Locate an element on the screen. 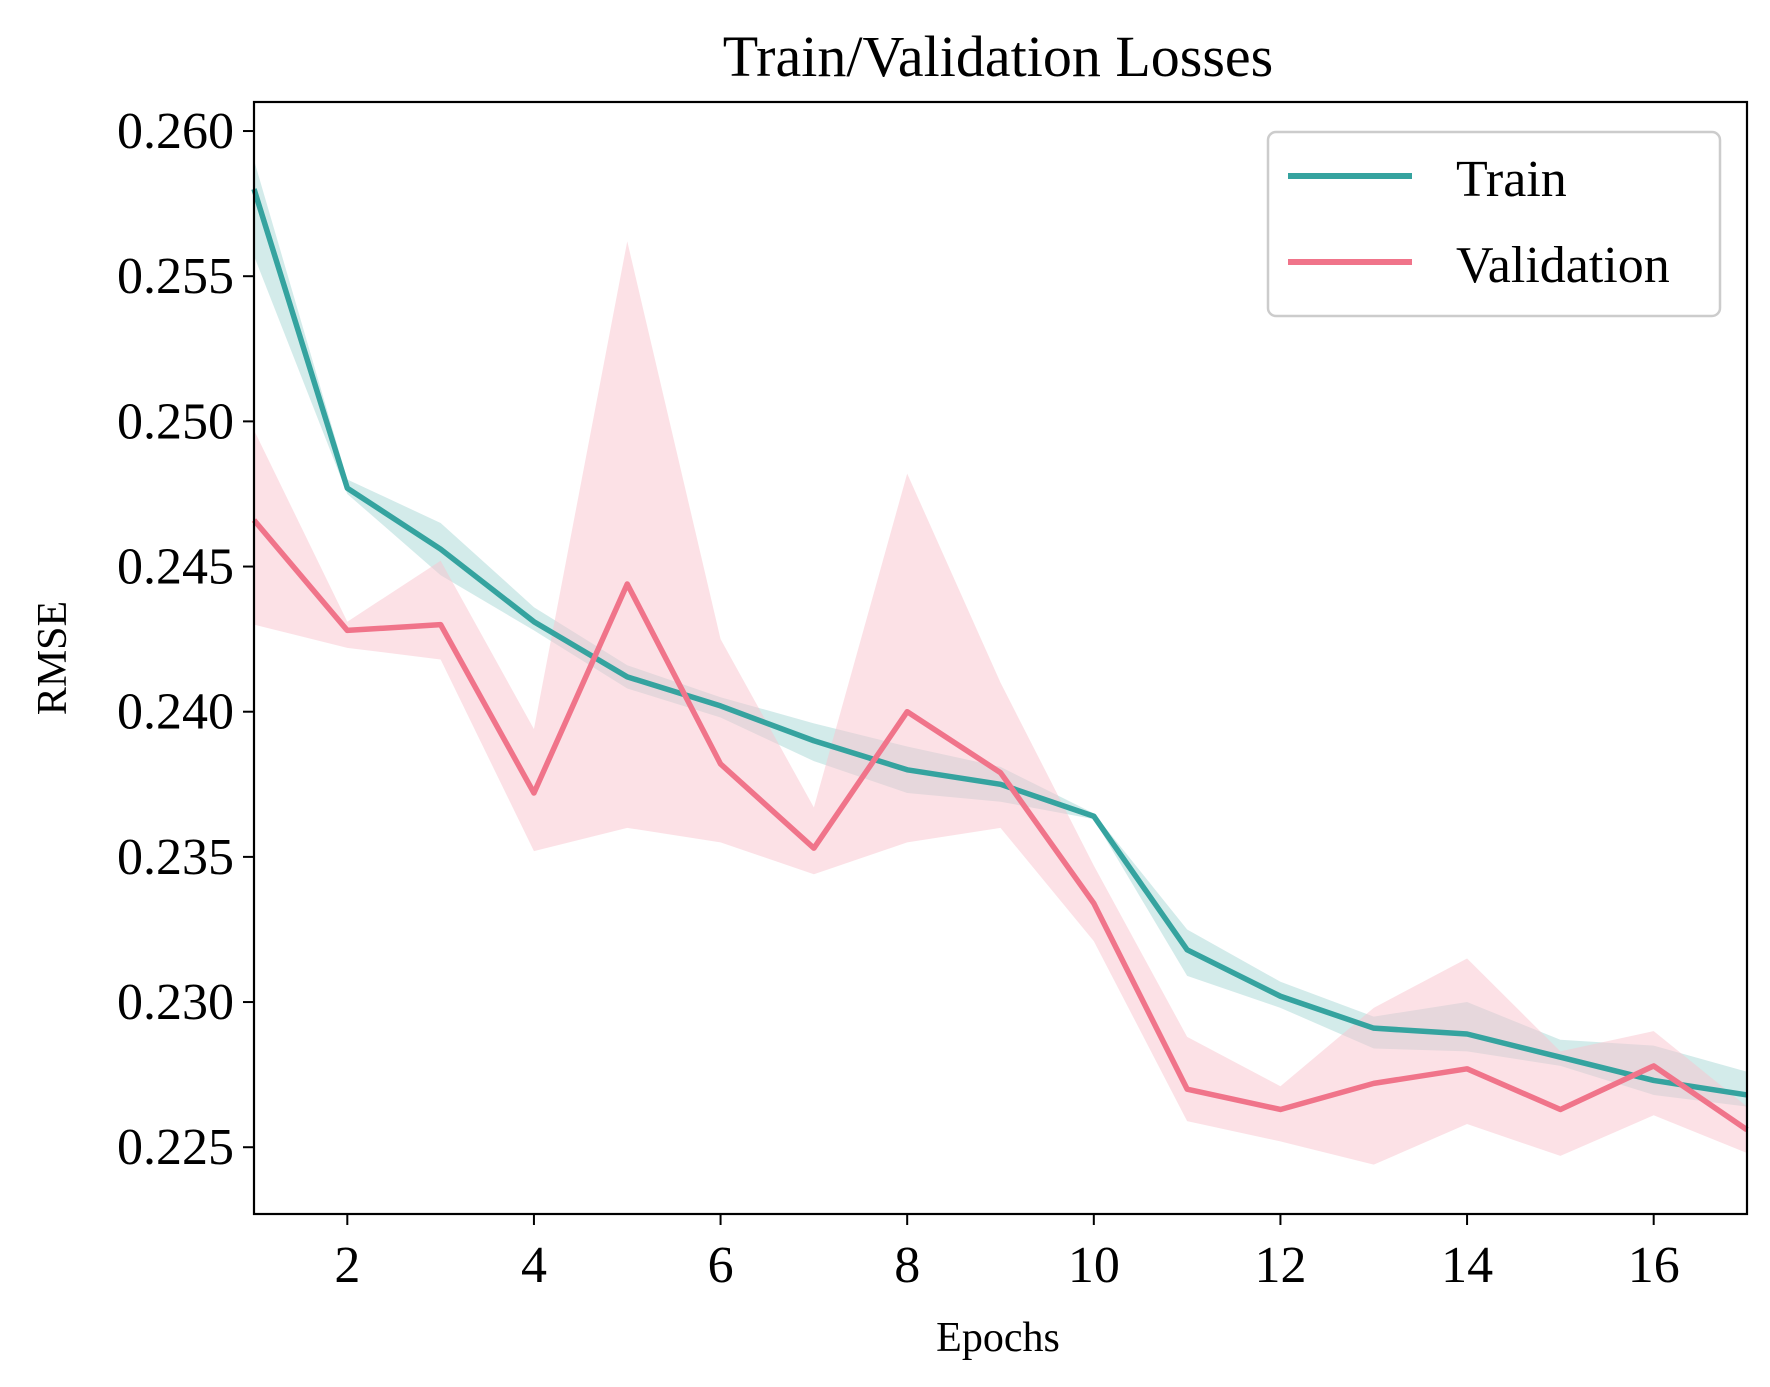  legend: Train Validation is located at coordinates (1494, 224).